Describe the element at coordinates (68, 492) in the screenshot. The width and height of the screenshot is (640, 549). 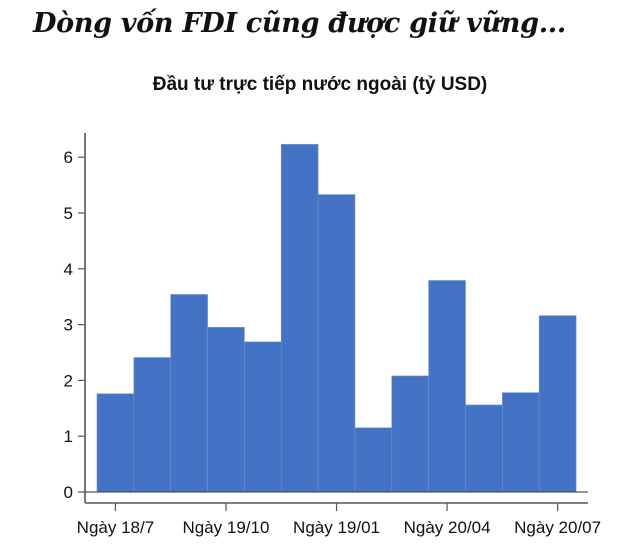
I see `y-tick-label: 0` at that location.